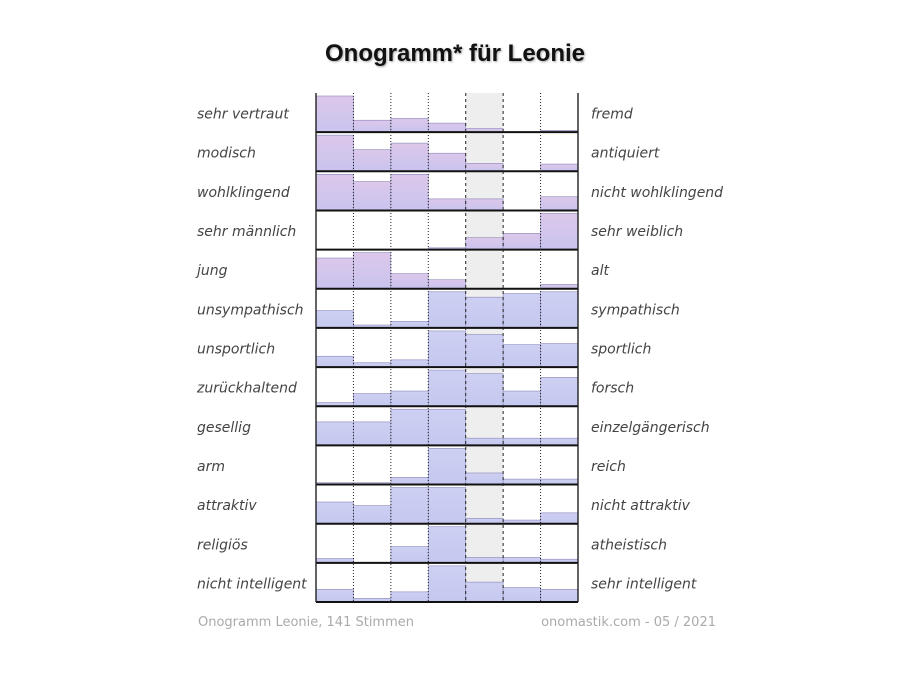 Image resolution: width=910 pixels, height=681 pixels. I want to click on row-label-left-9: arm, so click(211, 467).